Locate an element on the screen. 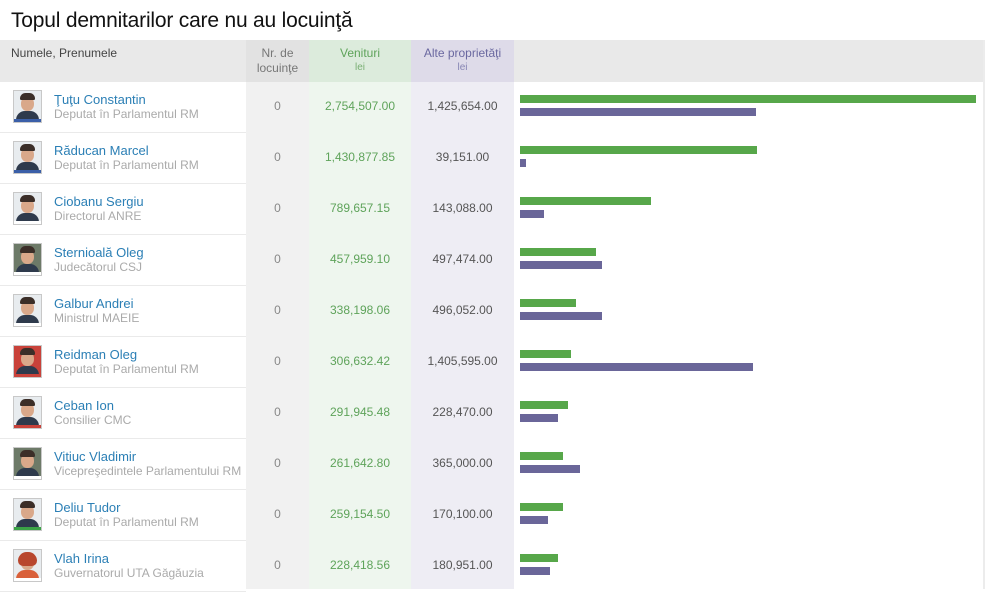 This screenshot has height=592, width=985. property-value: 228,470.00 is located at coordinates (462, 412).